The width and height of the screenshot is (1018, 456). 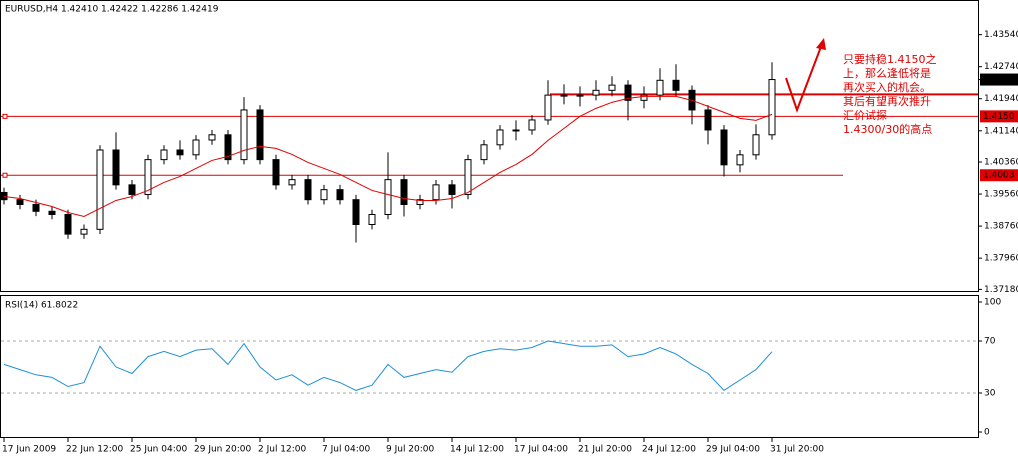 What do you see at coordinates (282, 450) in the screenshot?
I see `x-tick-label: 2 Jul 12:00` at bounding box center [282, 450].